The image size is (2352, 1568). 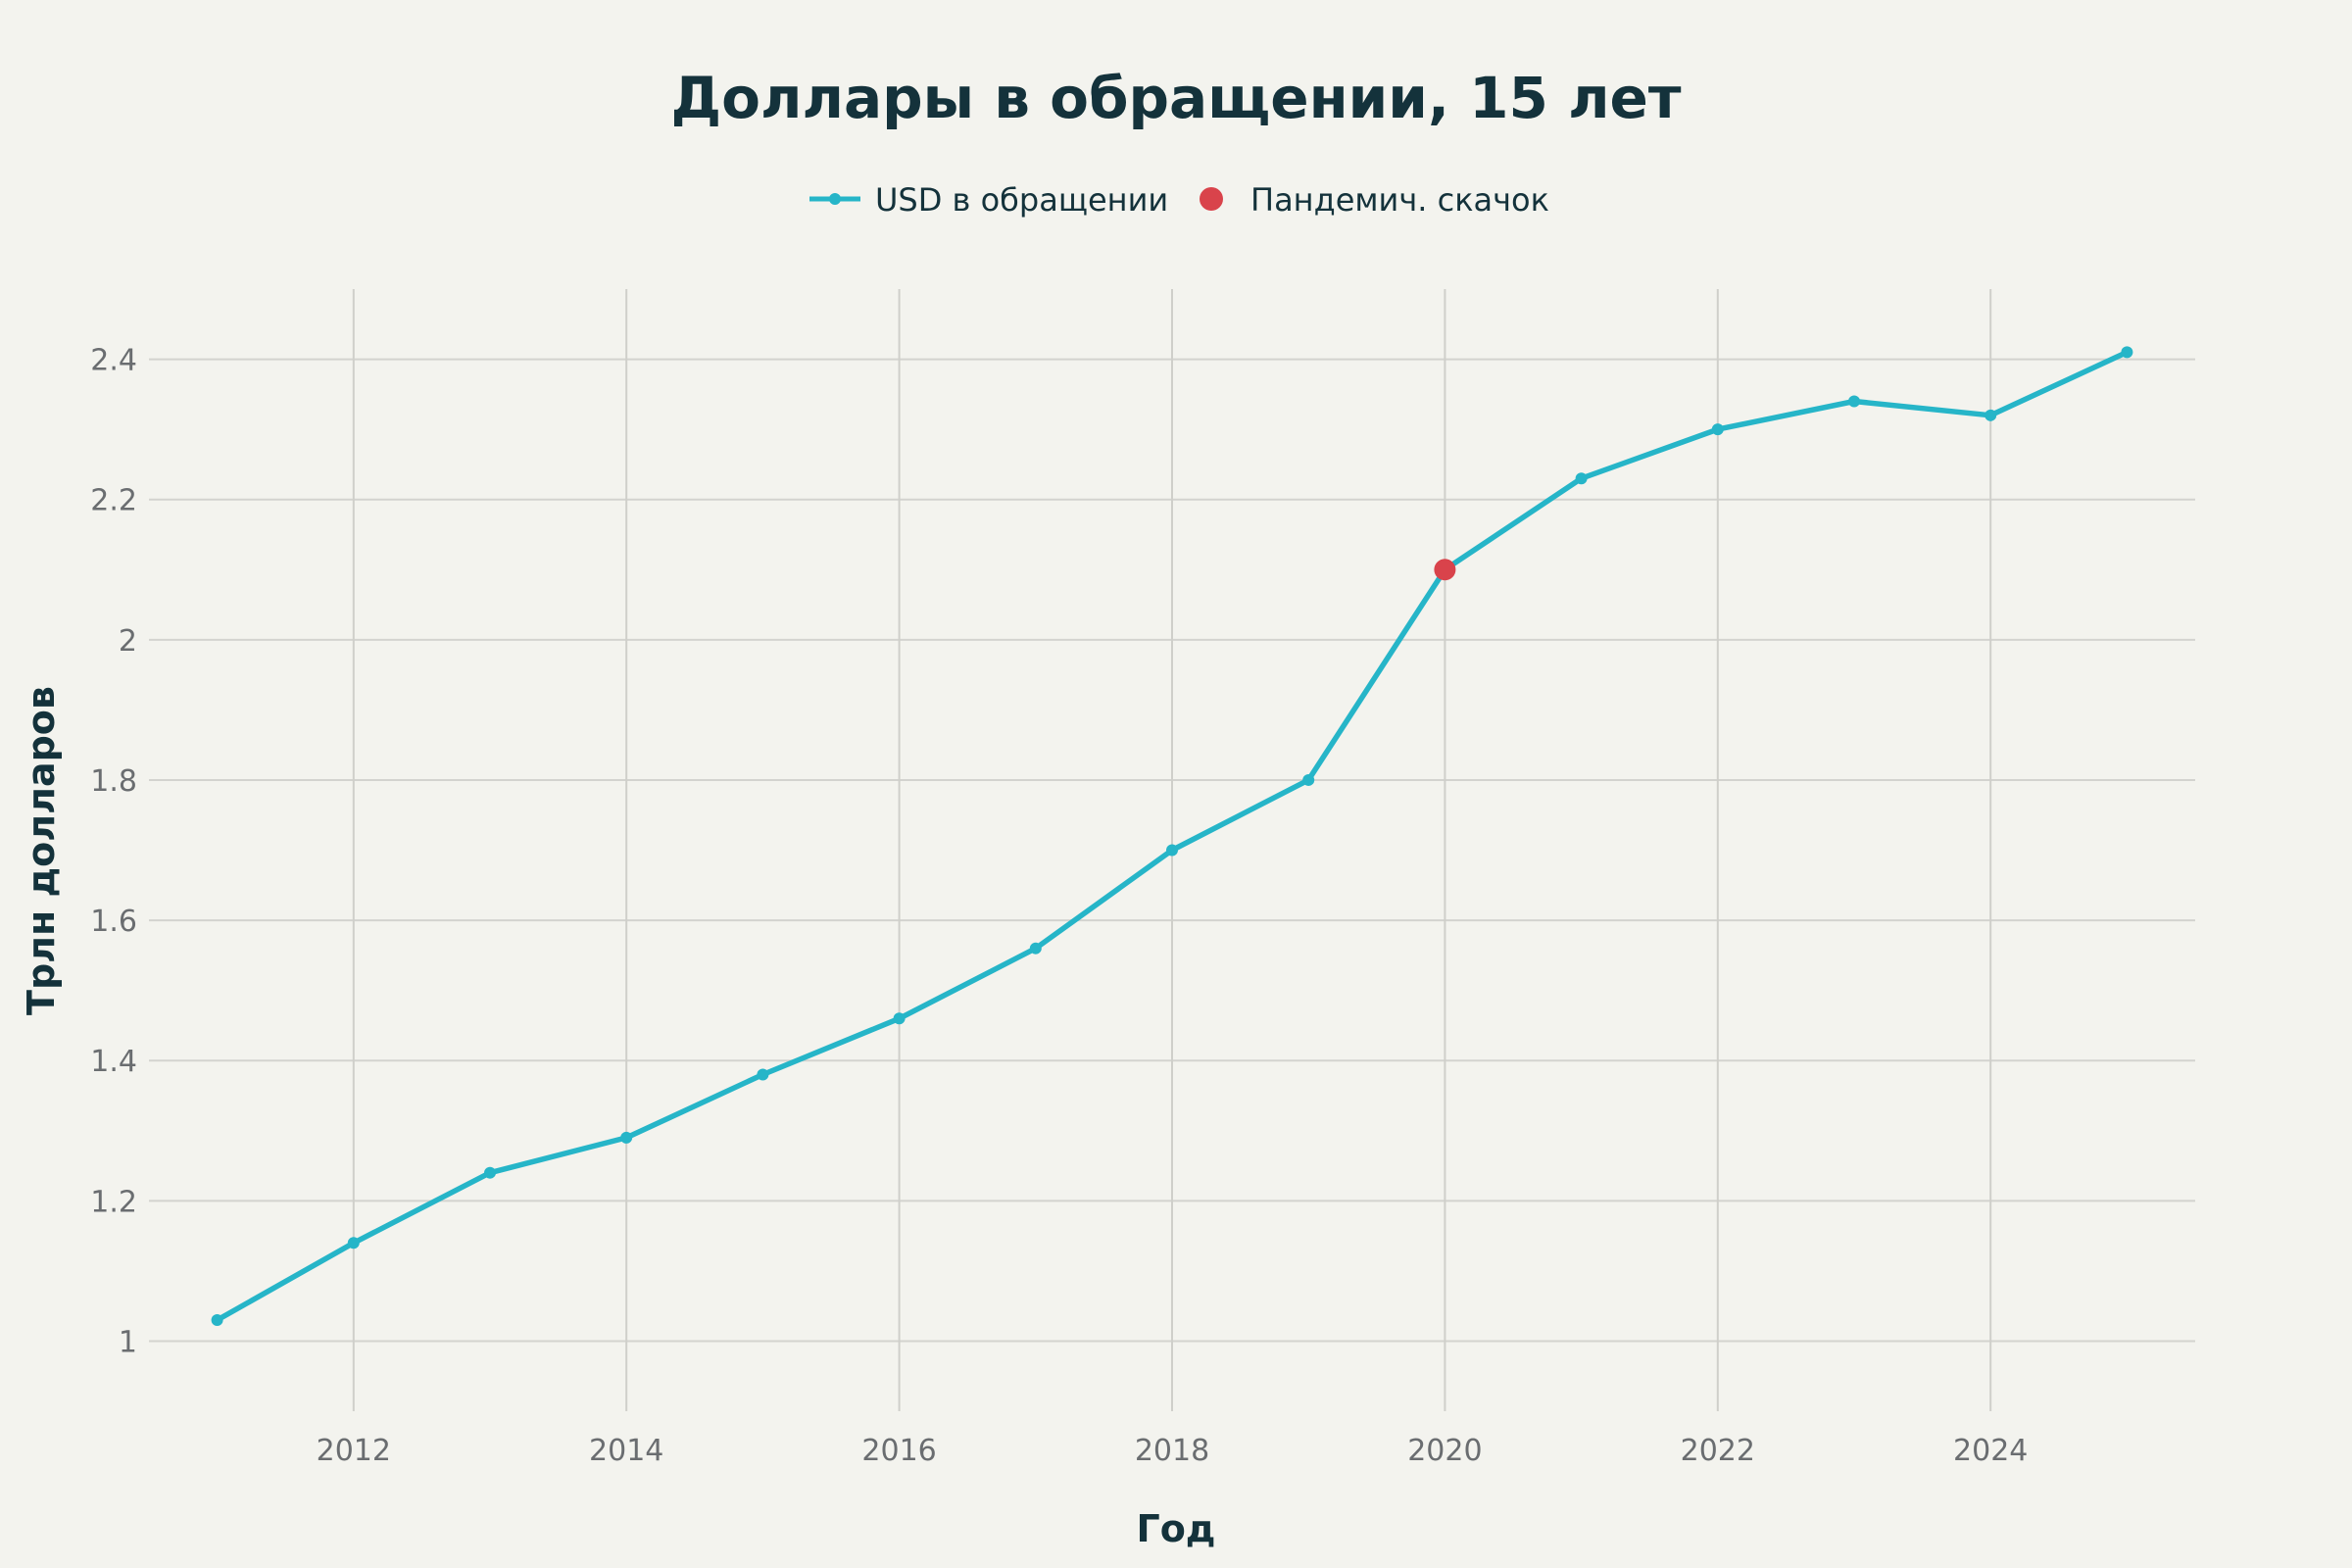 What do you see at coordinates (128, 641) in the screenshot?
I see `y-tick-label: 2` at bounding box center [128, 641].